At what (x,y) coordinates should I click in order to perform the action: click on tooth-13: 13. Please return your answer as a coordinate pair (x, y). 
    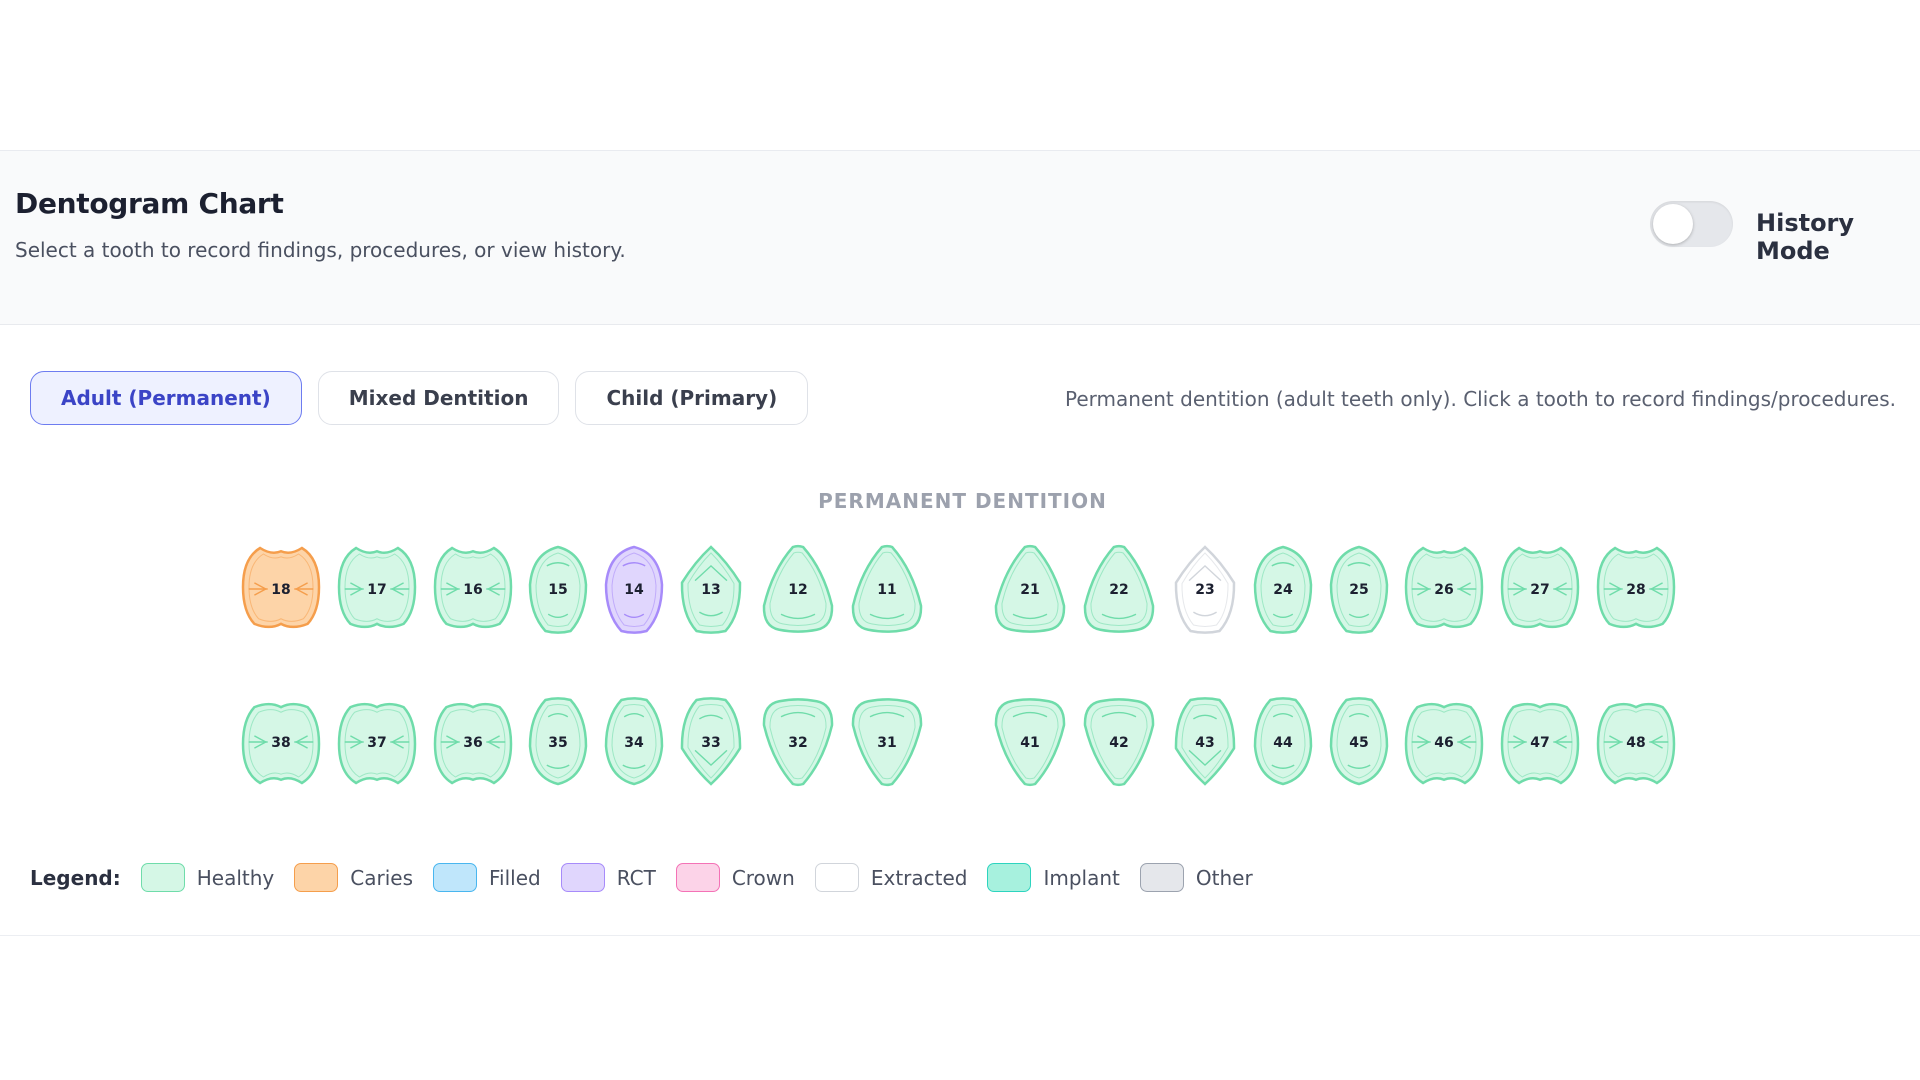
    Looking at the image, I should click on (711, 589).